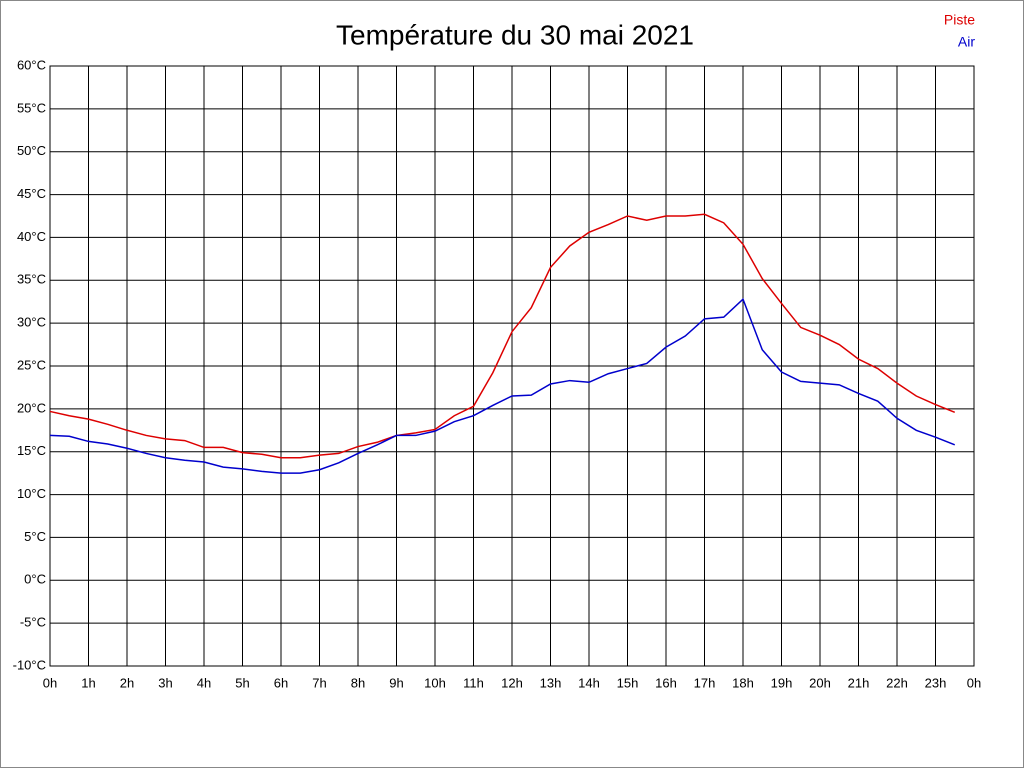 Image resolution: width=1024 pixels, height=768 pixels. Describe the element at coordinates (35, 536) in the screenshot. I see `y-tick-label: 5°C` at that location.